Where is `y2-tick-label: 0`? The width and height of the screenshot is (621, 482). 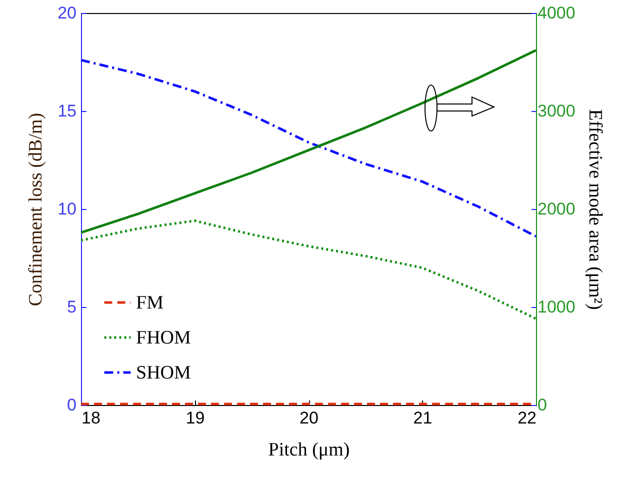
y2-tick-label: 0 is located at coordinates (542, 405).